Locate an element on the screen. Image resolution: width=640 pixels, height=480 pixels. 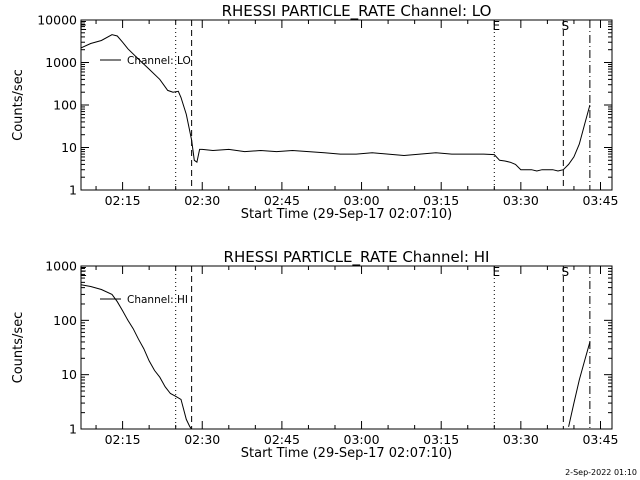
date-stamp: 2-Sep-2022 01:10 is located at coordinates (601, 472).